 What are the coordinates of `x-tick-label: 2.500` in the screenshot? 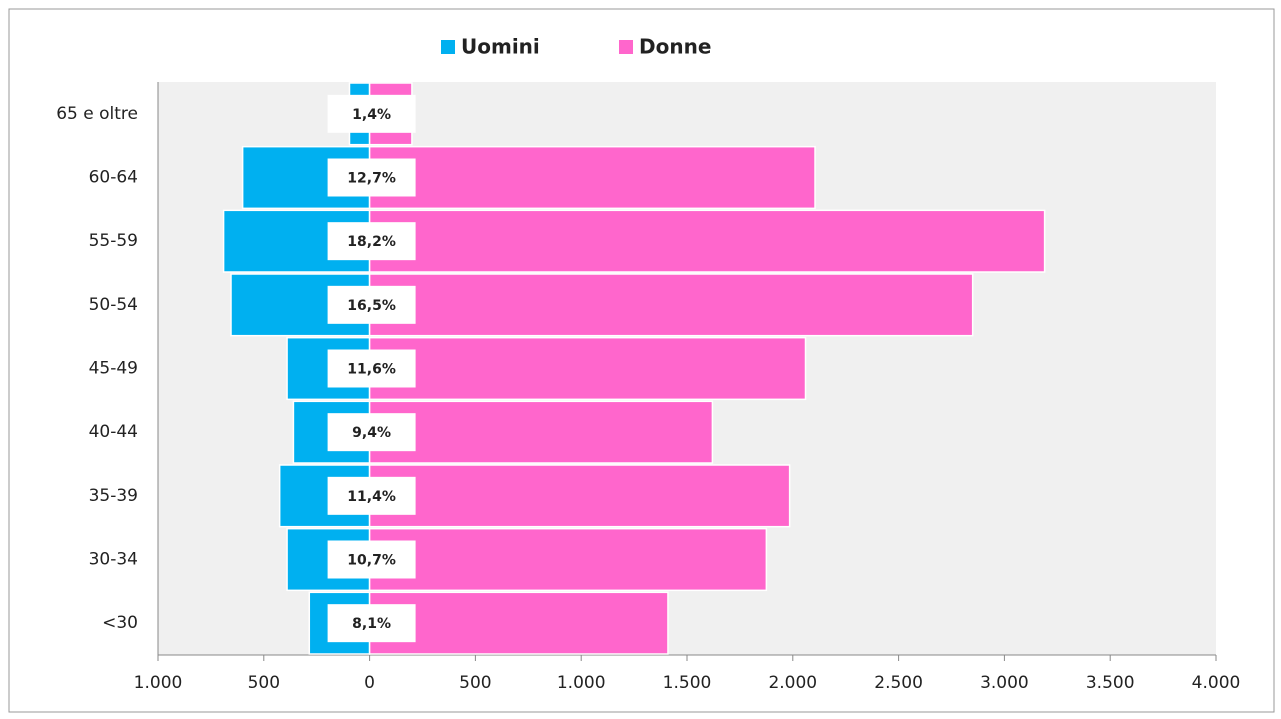 It's located at (898, 683).